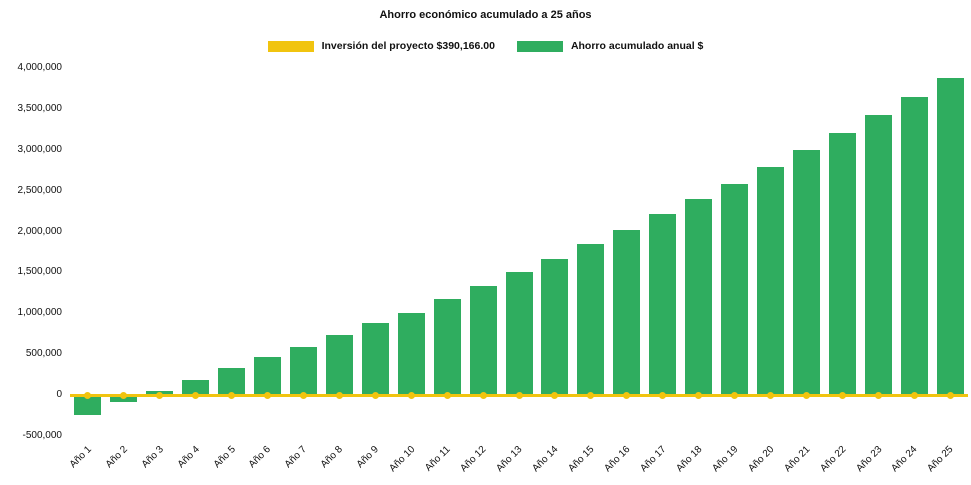 The width and height of the screenshot is (971, 485). Describe the element at coordinates (581, 459) in the screenshot. I see `x-tick-label: Año 15` at that location.